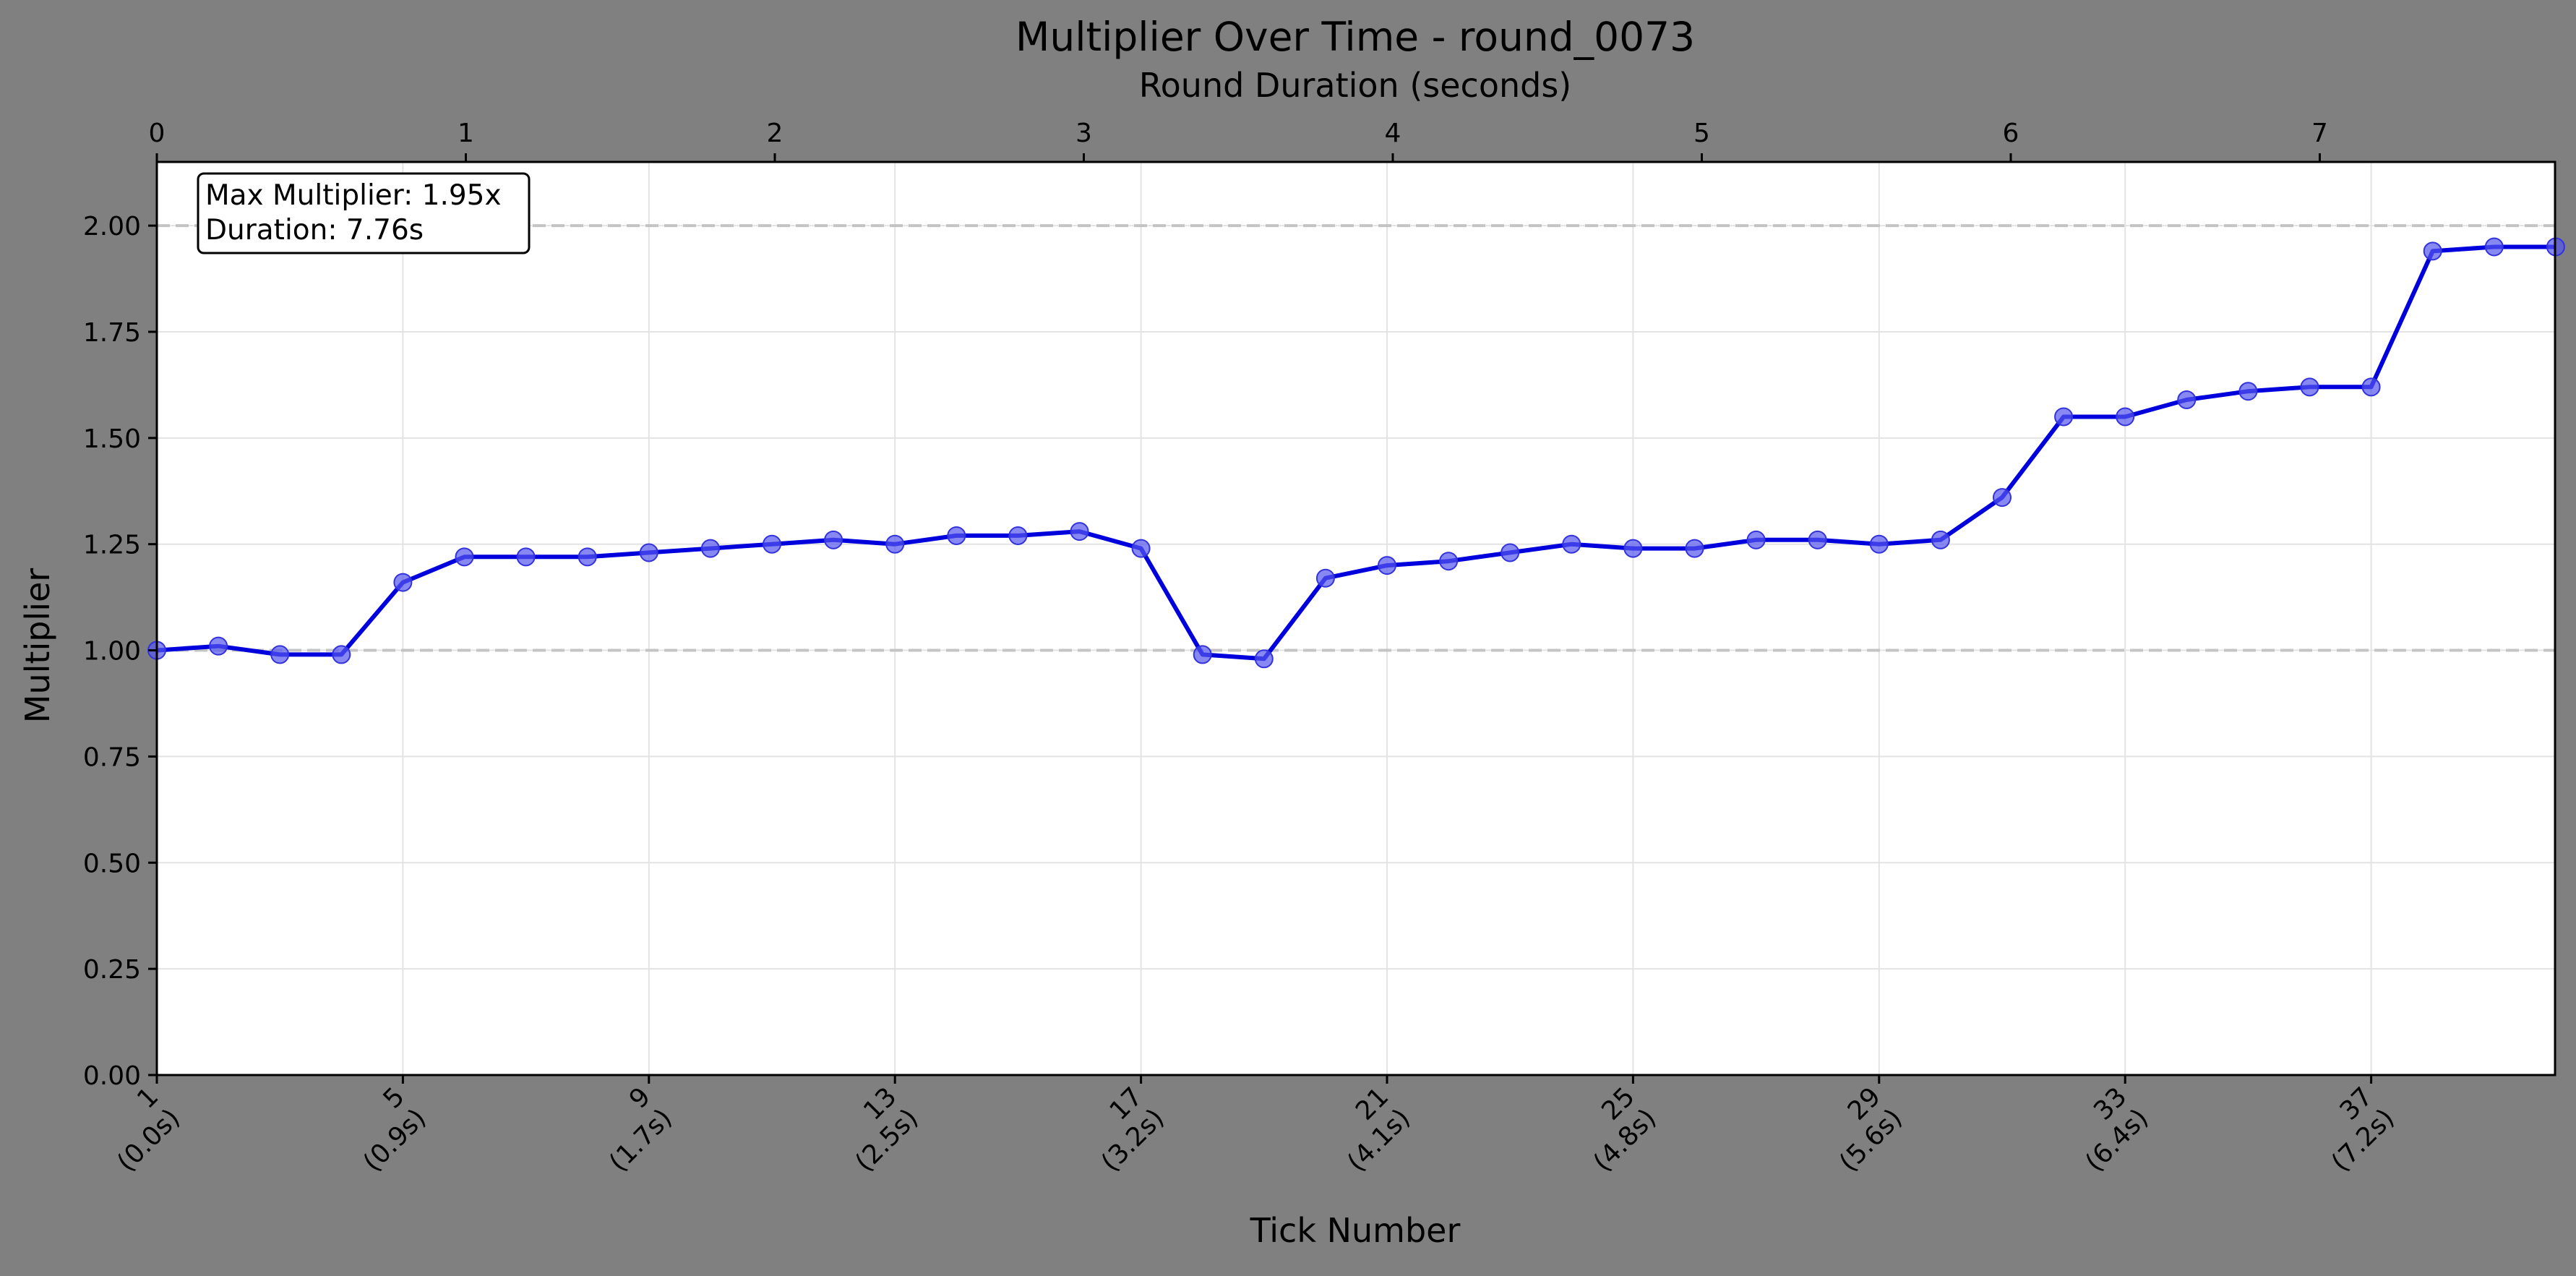 Image resolution: width=2576 pixels, height=1276 pixels. Describe the element at coordinates (112, 863) in the screenshot. I see `y-tick-label: 0.50` at that location.